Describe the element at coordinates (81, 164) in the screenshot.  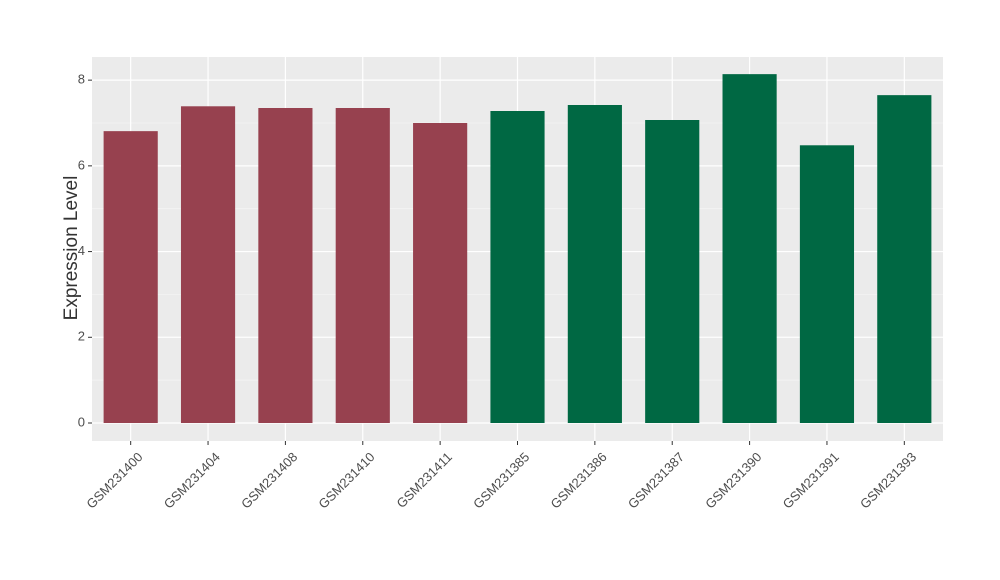
I see `y-tick-label: 6` at that location.